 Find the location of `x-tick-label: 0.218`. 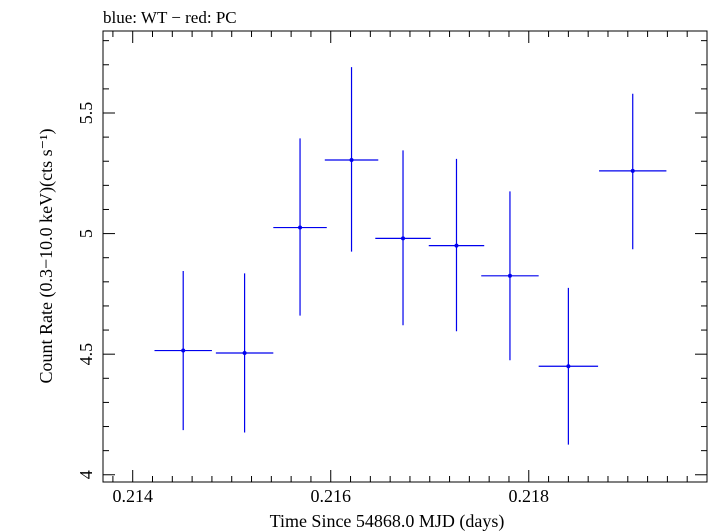

x-tick-label: 0.218 is located at coordinates (529, 496).